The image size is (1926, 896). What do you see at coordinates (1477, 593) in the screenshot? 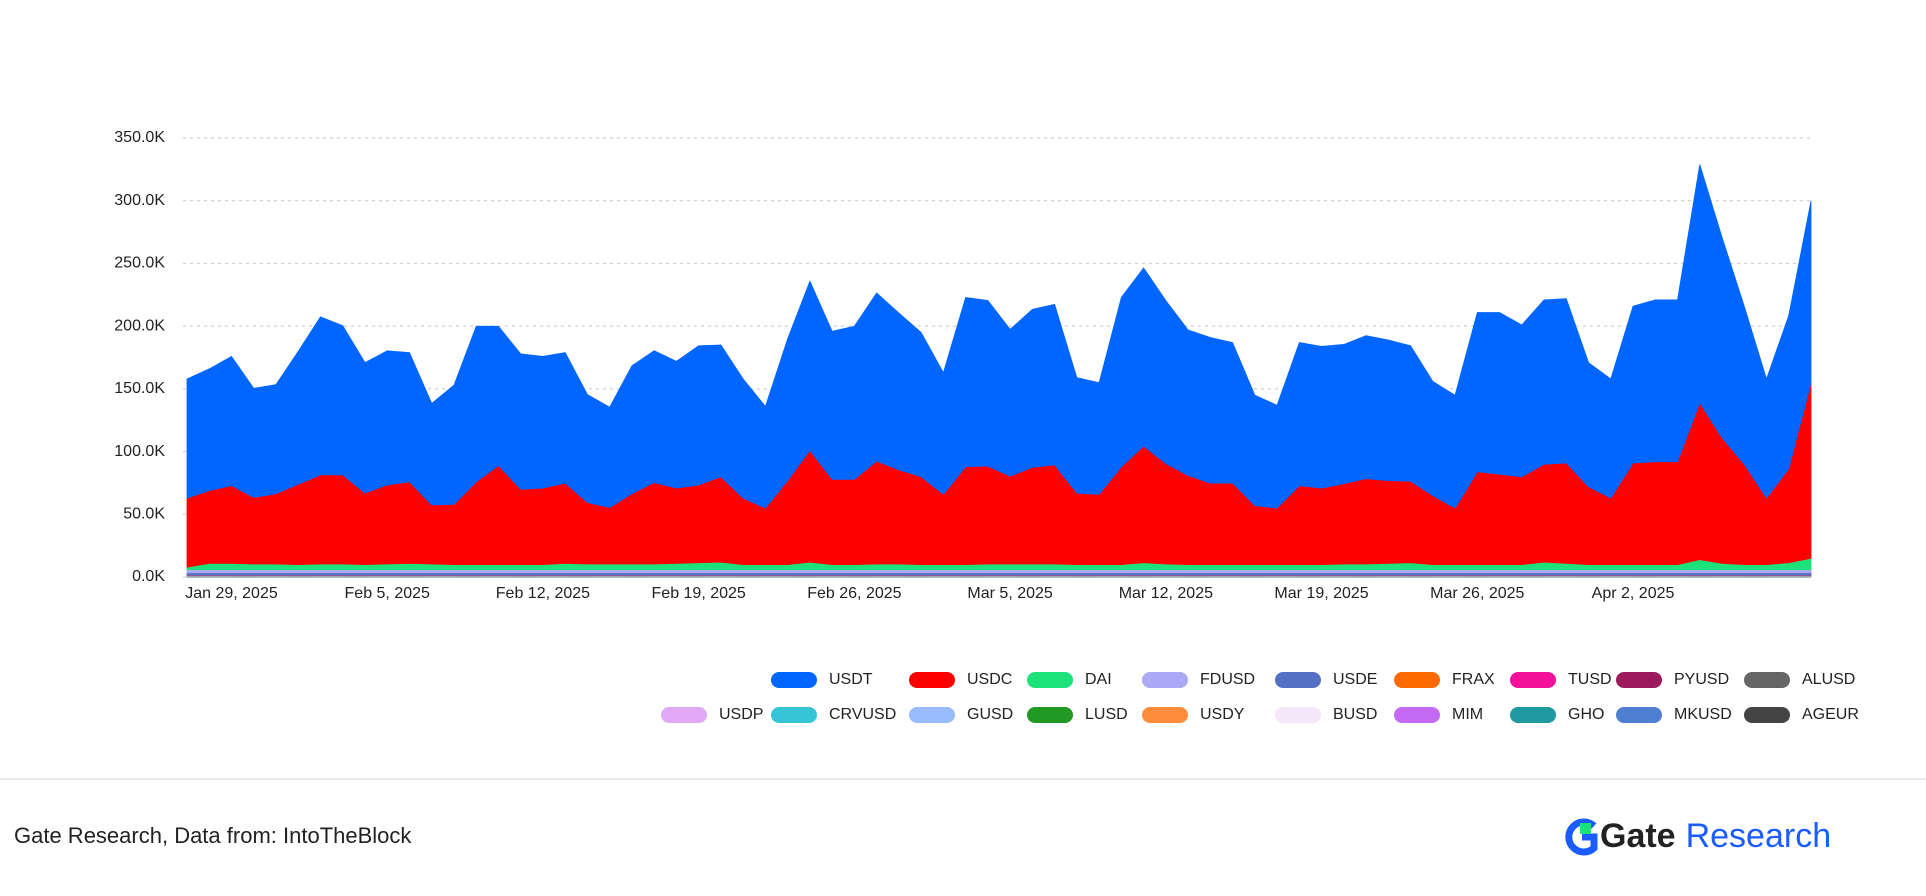
I see `x-tick-label: Mar 26, 2025` at bounding box center [1477, 593].